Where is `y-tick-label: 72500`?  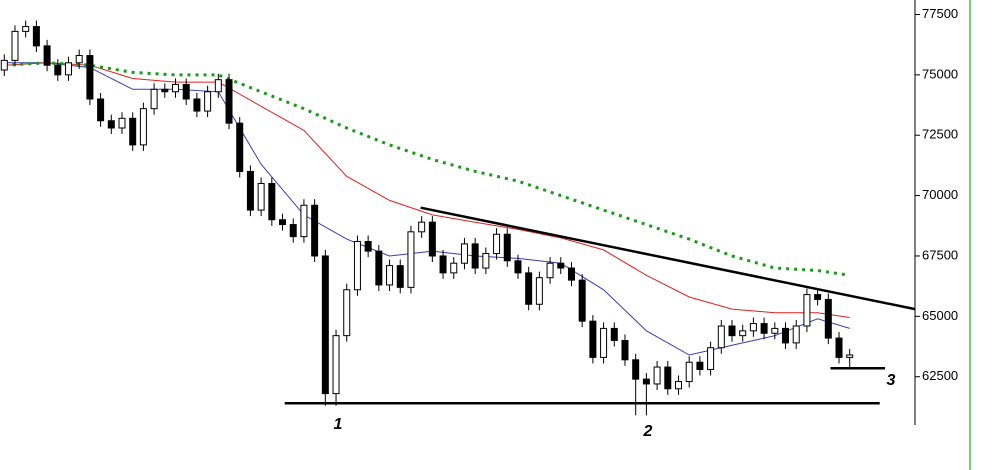 y-tick-label: 72500 is located at coordinates (940, 134).